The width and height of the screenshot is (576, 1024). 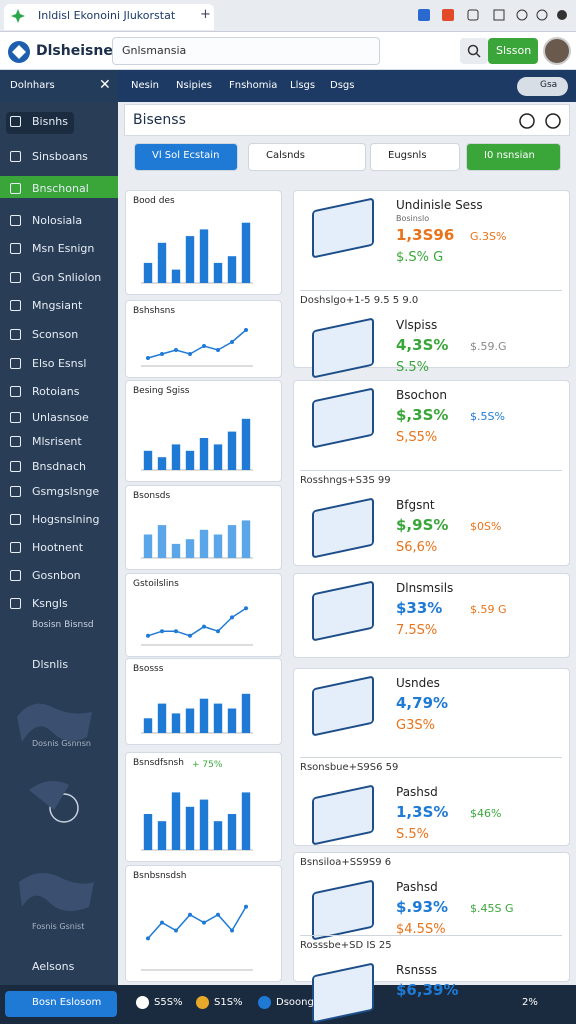 What do you see at coordinates (417, 630) in the screenshot?
I see `card-value: 7.5S%` at bounding box center [417, 630].